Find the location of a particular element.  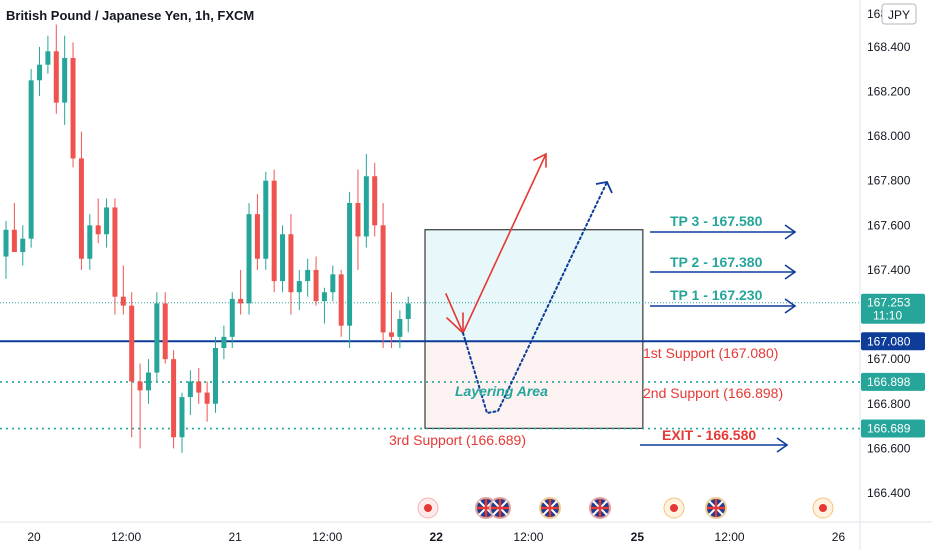

price-tick-label: 168.000 is located at coordinates (889, 136).